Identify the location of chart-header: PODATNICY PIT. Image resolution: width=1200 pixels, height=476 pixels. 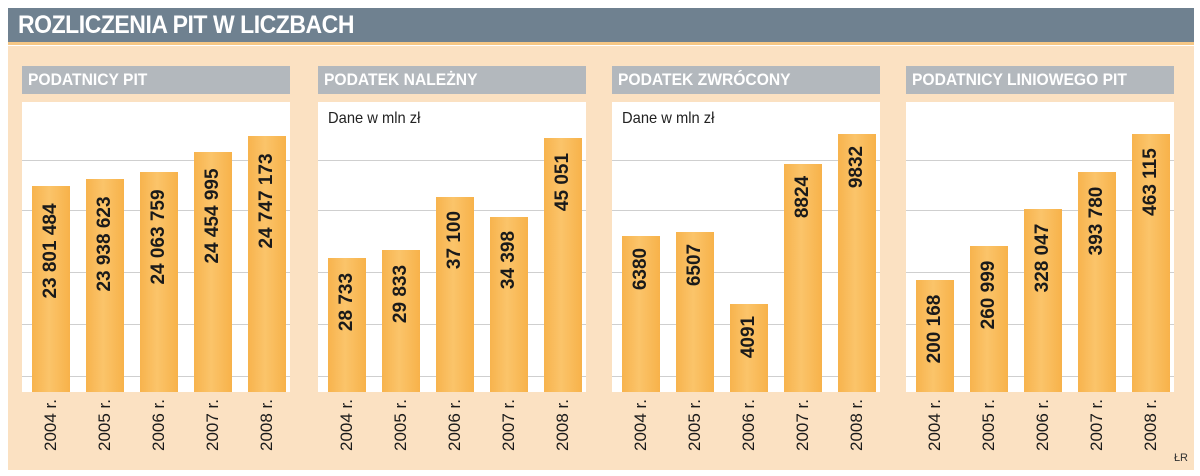
(156, 80).